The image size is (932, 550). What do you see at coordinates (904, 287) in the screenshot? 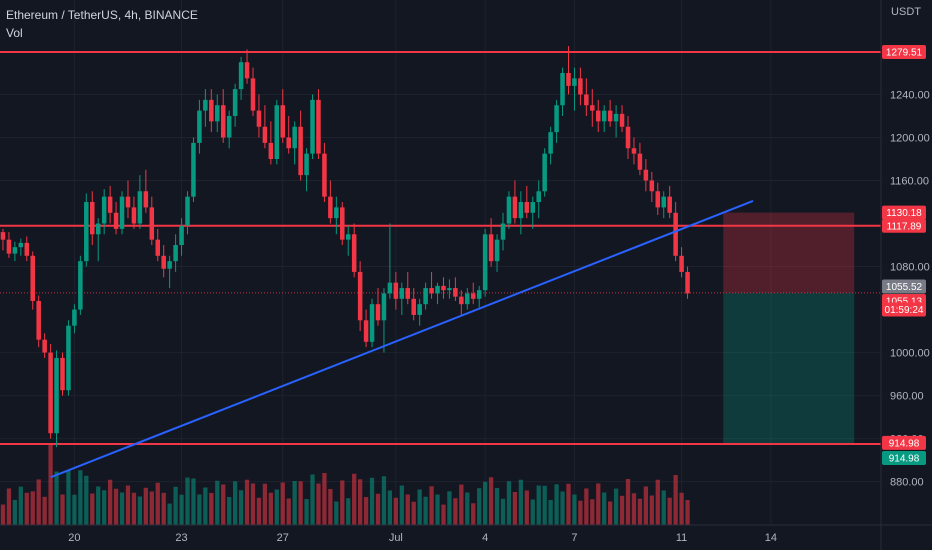
I see `price-badge-label: 1055.52` at bounding box center [904, 287].